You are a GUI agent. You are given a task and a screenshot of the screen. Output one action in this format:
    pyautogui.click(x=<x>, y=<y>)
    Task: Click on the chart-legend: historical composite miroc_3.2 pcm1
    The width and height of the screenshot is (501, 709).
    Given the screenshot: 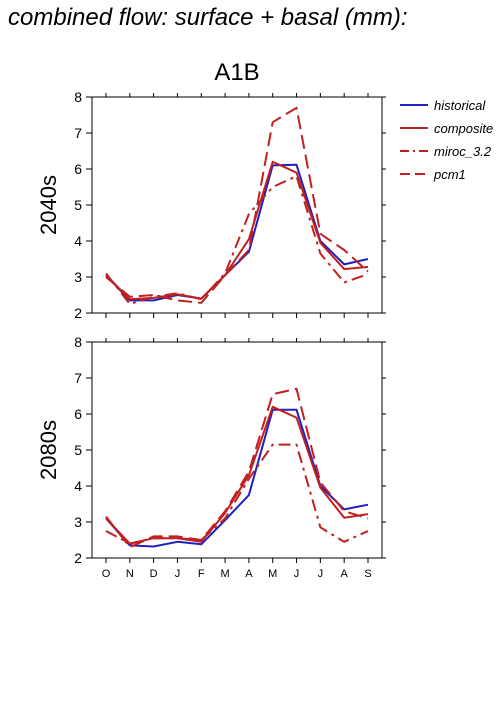 What is the action you would take?
    pyautogui.click(x=446, y=140)
    